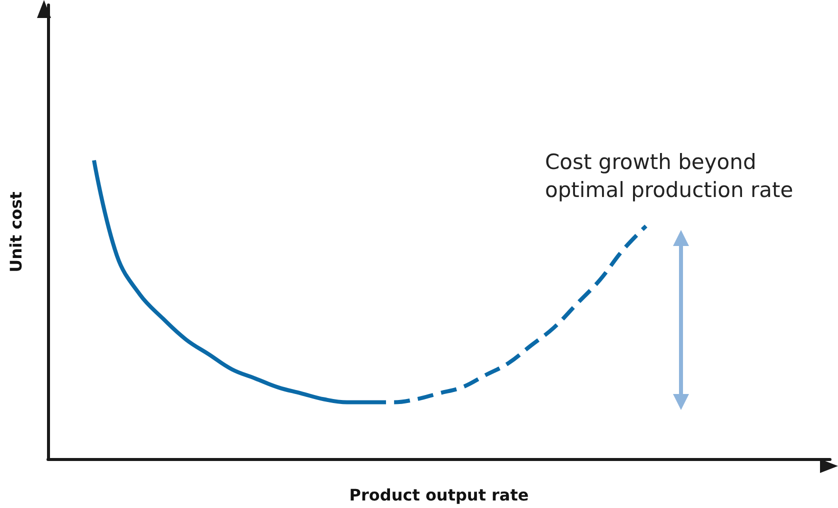 The height and width of the screenshot is (508, 838). I want to click on y-axis-title: Unit cost, so click(16, 231).